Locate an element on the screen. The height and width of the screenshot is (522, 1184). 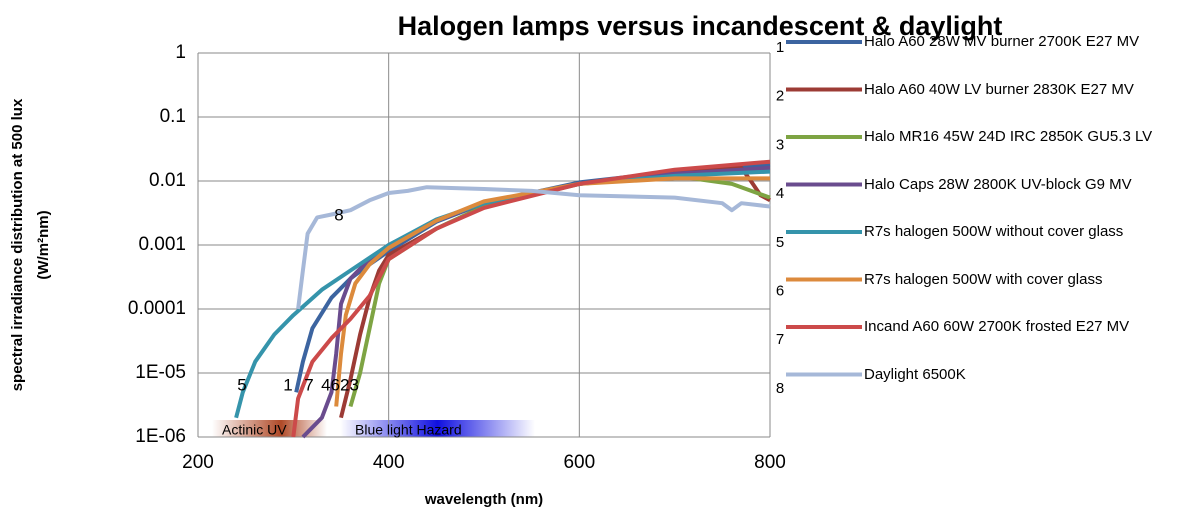
legend-label: Halo Caps 28W 2800K UV-block G9 MV is located at coordinates (998, 184).